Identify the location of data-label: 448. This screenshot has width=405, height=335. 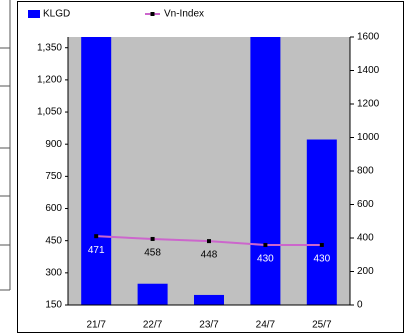
(209, 255).